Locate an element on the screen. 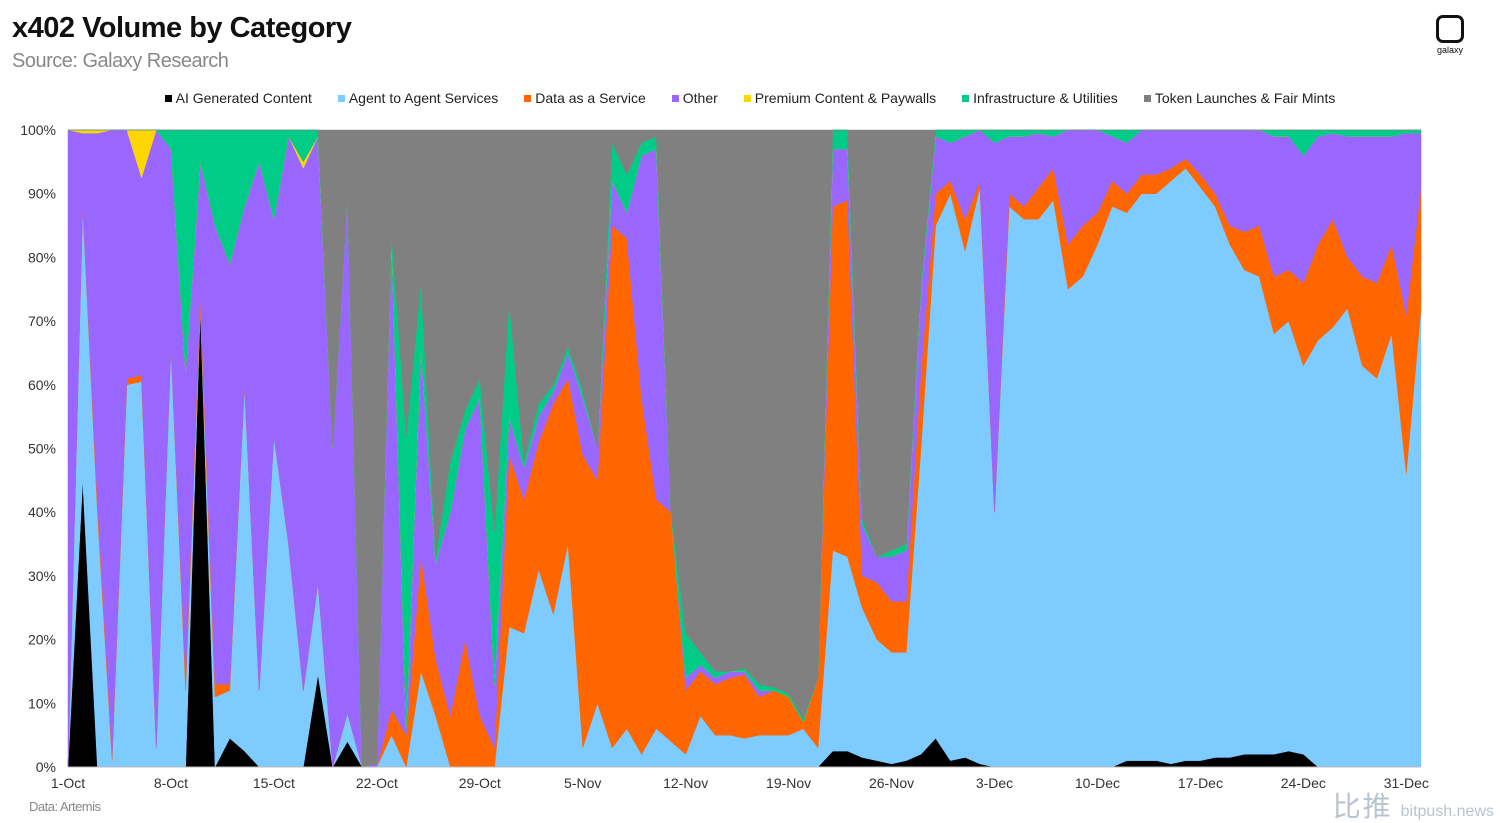 Image resolution: width=1500 pixels, height=823 pixels. x-tick-label: 10-Dec is located at coordinates (1097, 783).